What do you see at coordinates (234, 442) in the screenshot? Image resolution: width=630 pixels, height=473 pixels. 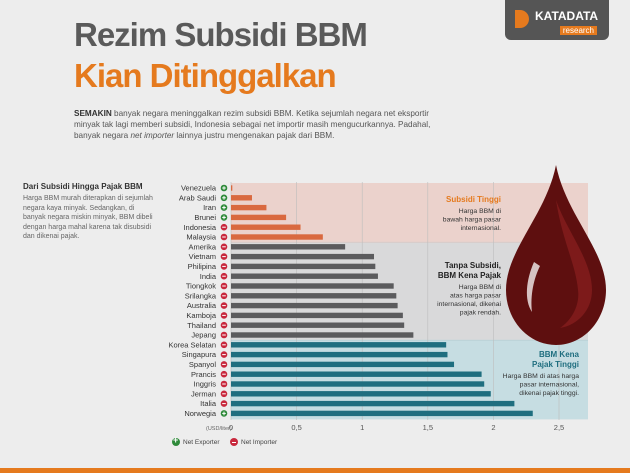 I see `importer-icon` at bounding box center [234, 442].